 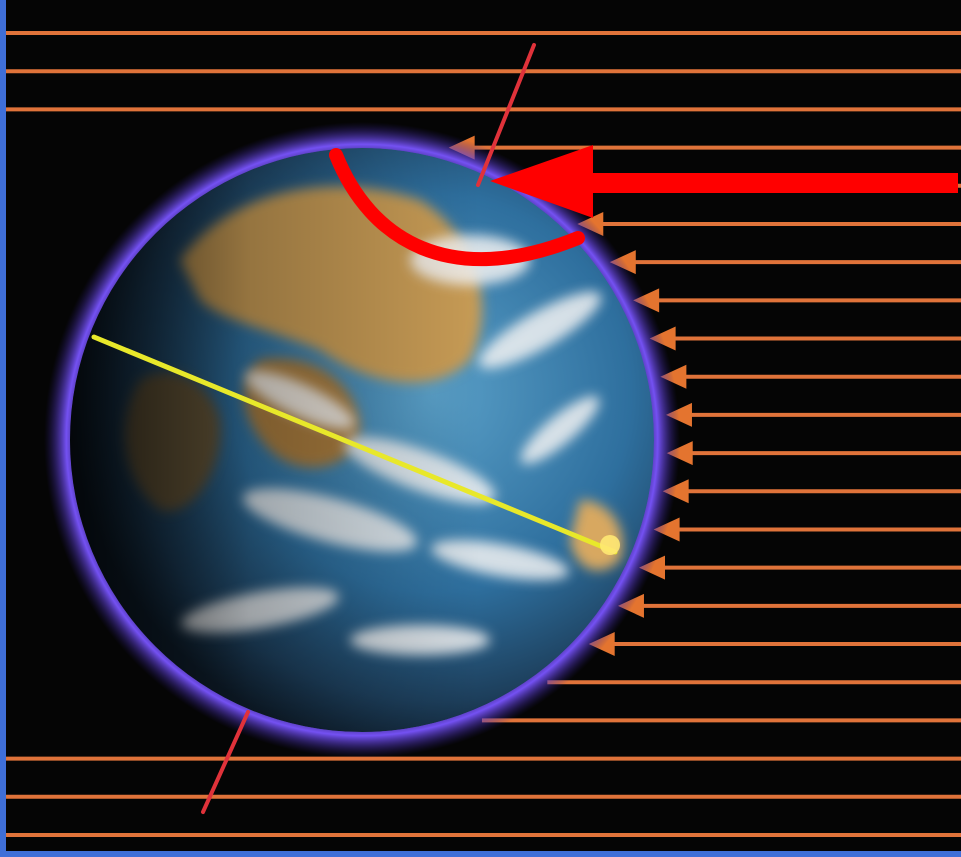 What do you see at coordinates (225, 762) in the screenshot?
I see `rotation-axis-bottom` at bounding box center [225, 762].